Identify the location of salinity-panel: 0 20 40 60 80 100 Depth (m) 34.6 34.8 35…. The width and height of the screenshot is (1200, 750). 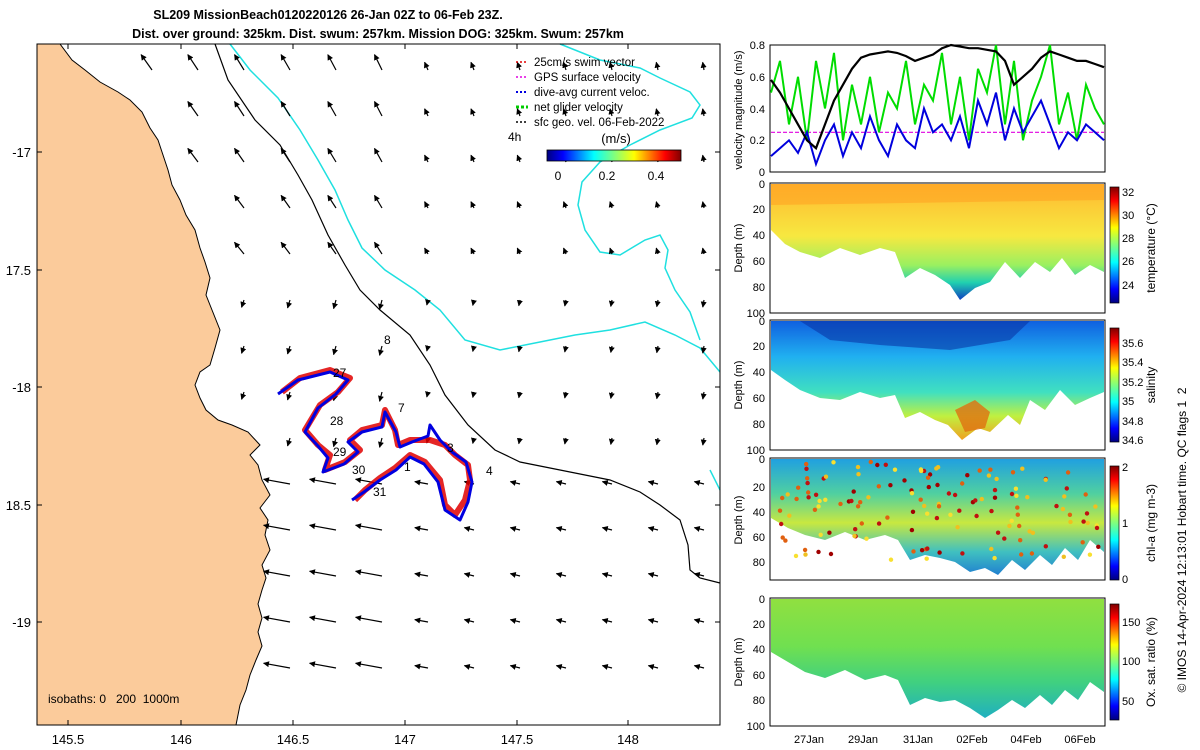
(945, 386).